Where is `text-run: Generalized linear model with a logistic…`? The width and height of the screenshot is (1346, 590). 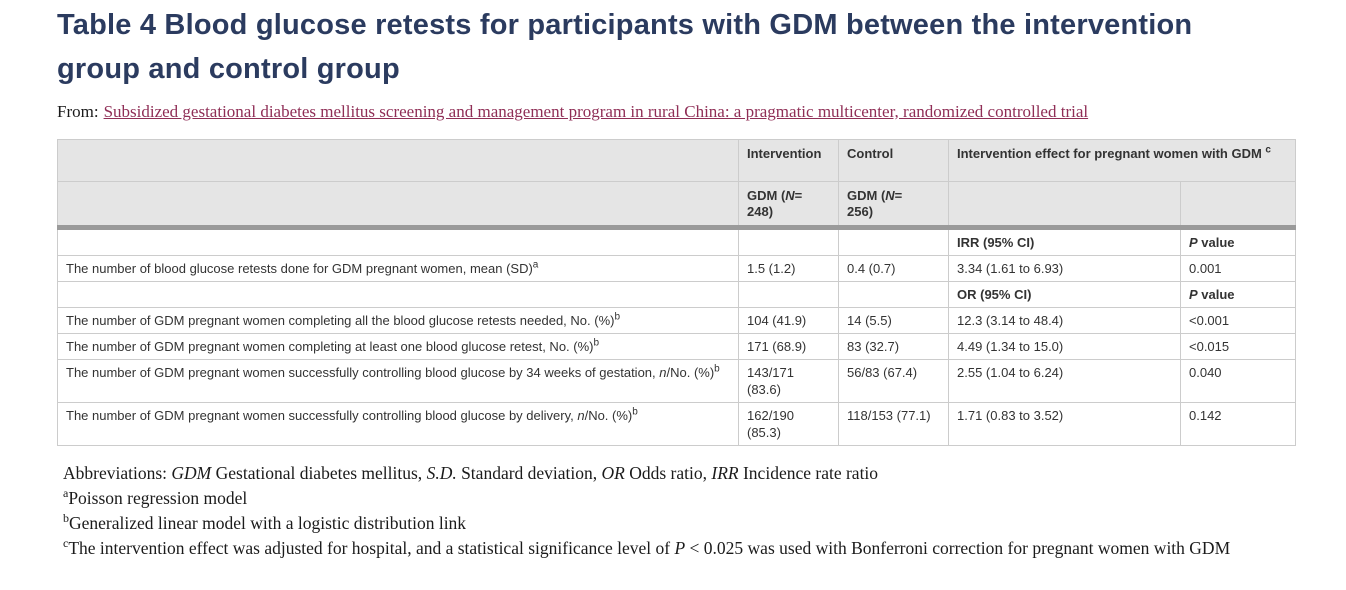
text-run: Generalized linear model with a logistic… is located at coordinates (268, 523).